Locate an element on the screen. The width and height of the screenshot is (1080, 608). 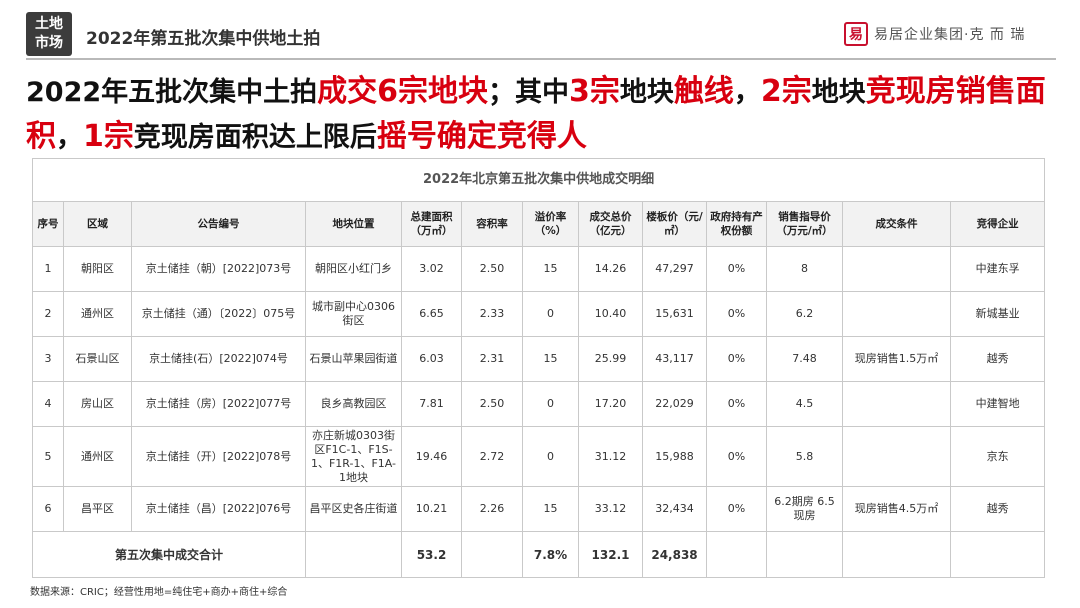
table-cell: 10.21 is located at coordinates (431, 509).